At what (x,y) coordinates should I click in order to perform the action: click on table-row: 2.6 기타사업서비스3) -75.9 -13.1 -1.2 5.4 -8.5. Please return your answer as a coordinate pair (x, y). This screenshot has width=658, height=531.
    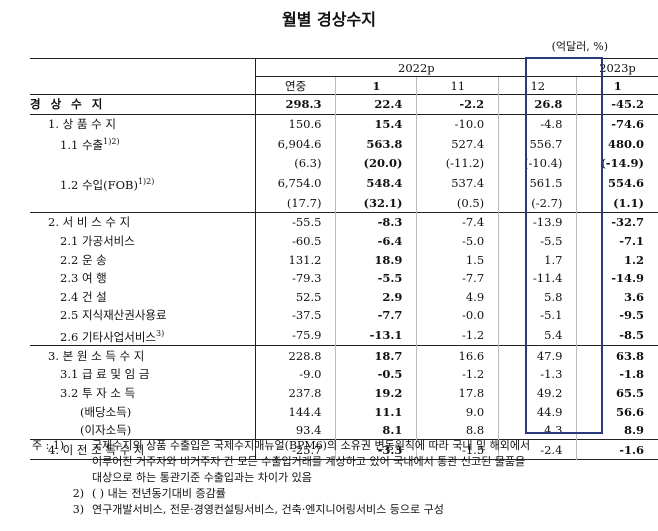
    Looking at the image, I should click on (344, 335).